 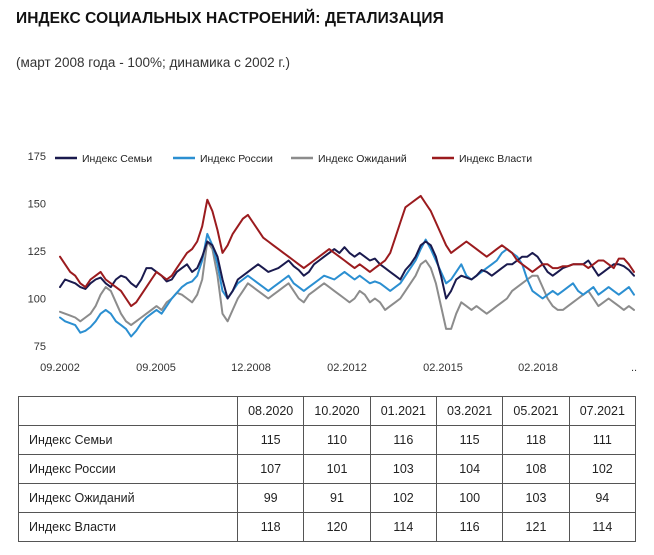 I want to click on row-label: Индекс Власти, so click(x=128, y=527).